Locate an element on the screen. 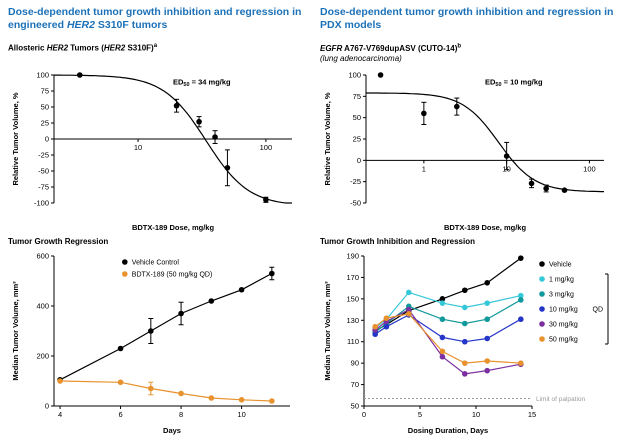  left-subtitle-gene: HER2 is located at coordinates (57, 48).